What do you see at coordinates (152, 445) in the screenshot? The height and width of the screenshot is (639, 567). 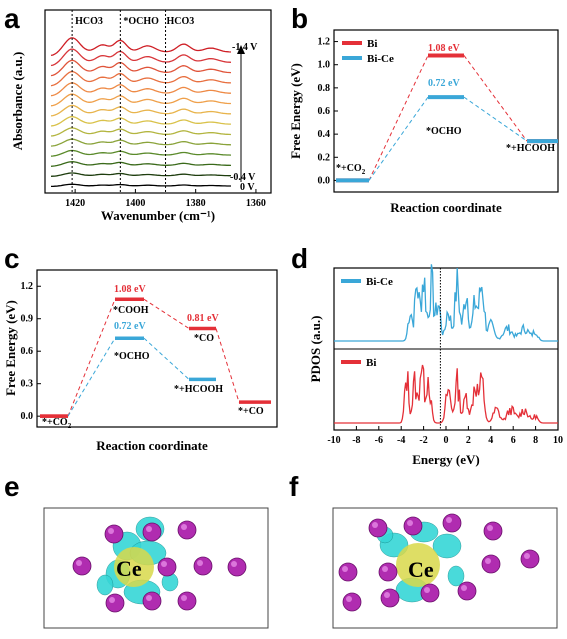 I see `panel-c-xlabel: Reaction coordinate` at bounding box center [152, 445].